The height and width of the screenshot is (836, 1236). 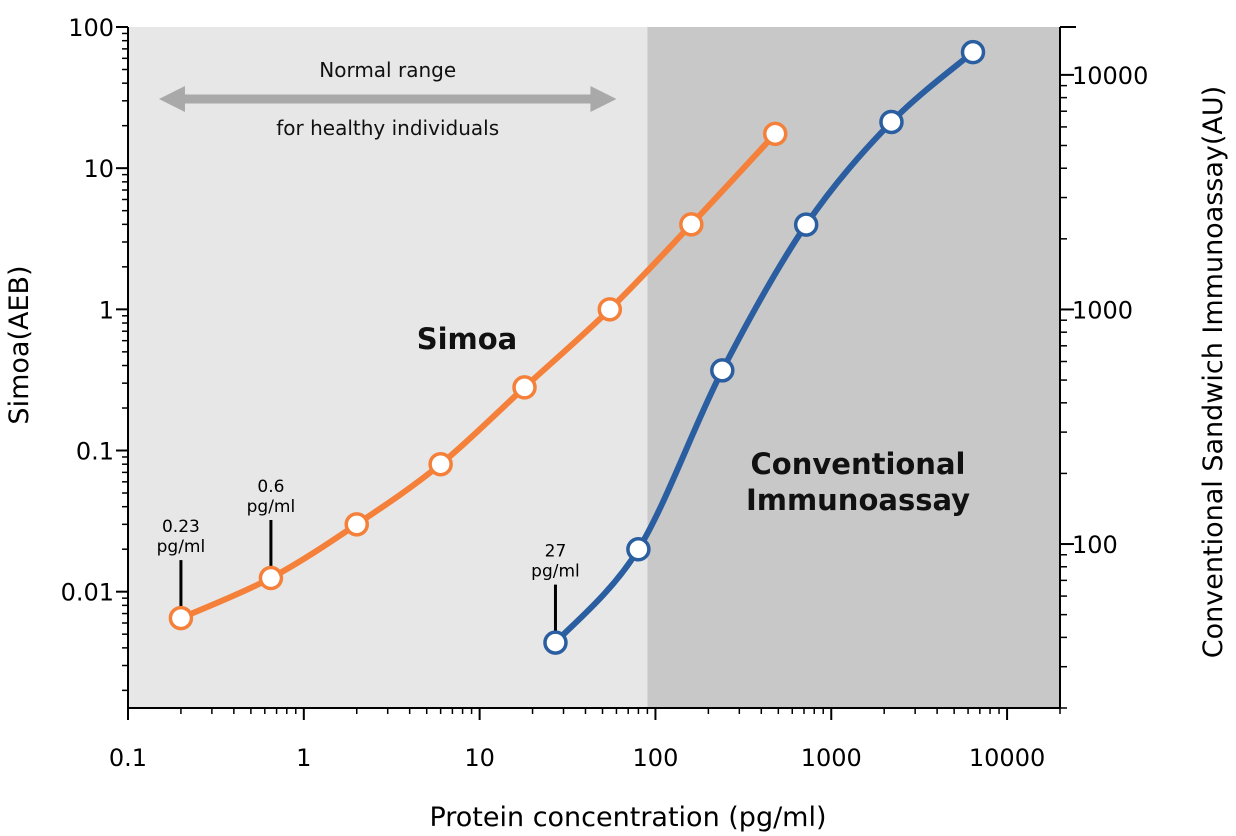 I want to click on y-tick-label: 0.01, so click(x=87, y=593).